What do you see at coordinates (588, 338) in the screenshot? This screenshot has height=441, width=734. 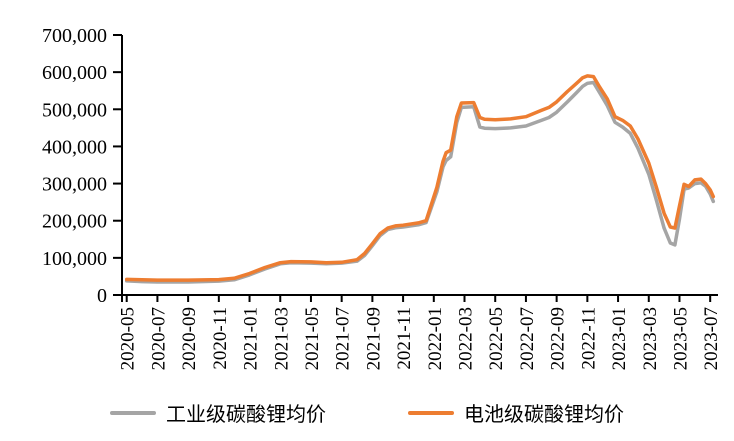 I see `x-tick-label: 2022-11` at bounding box center [588, 338].